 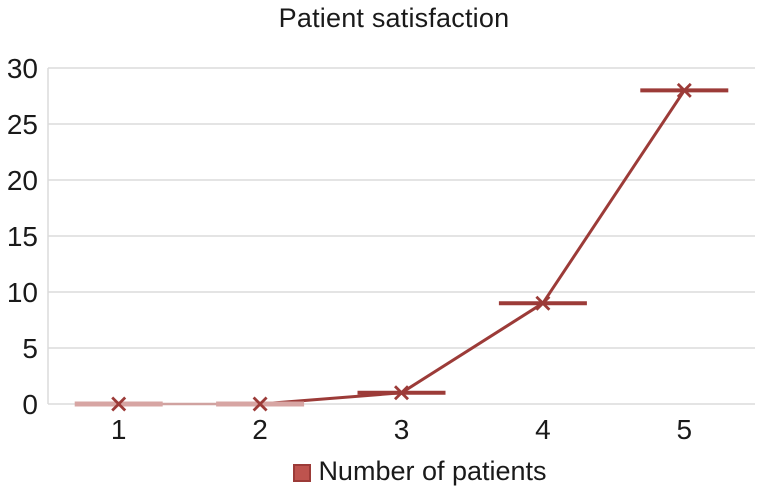 What do you see at coordinates (22, 124) in the screenshot?
I see `y-tick-label: 25` at bounding box center [22, 124].